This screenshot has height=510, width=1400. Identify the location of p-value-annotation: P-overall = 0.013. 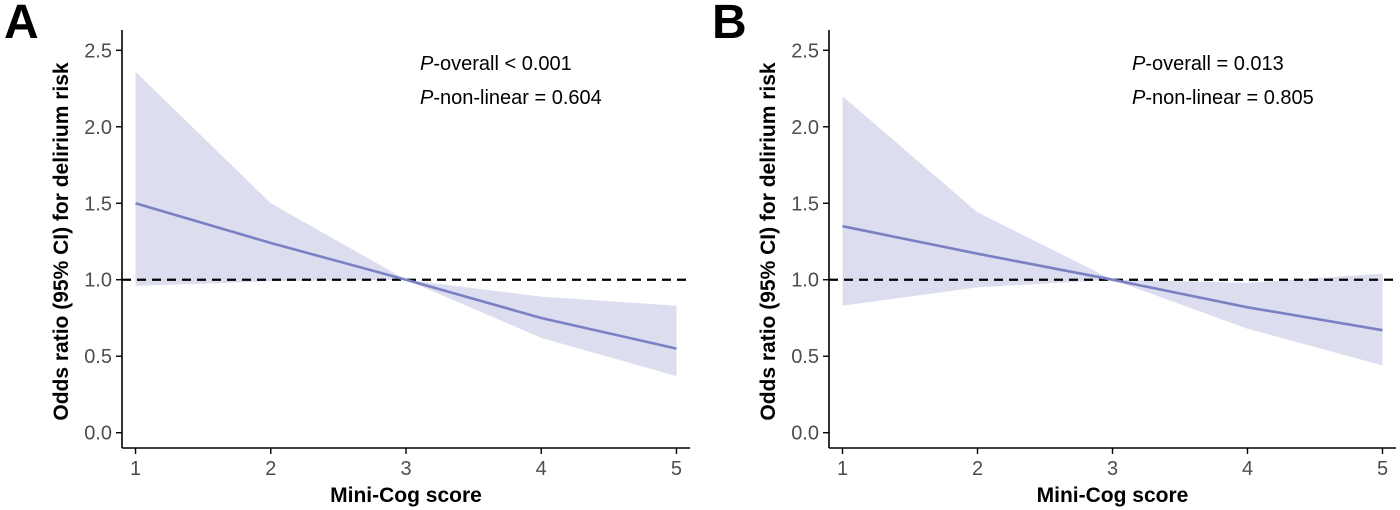
(1208, 64).